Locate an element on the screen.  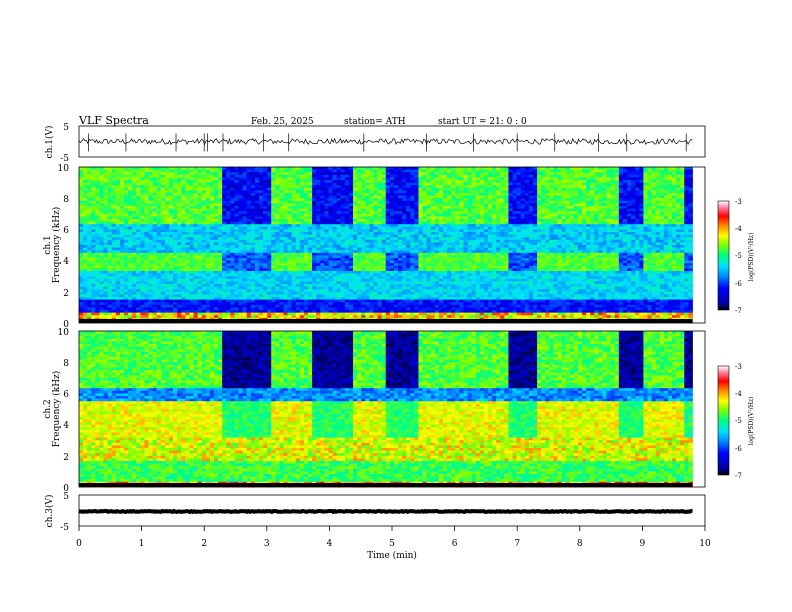
ch2-ytick-8: 8 is located at coordinates (66, 364).